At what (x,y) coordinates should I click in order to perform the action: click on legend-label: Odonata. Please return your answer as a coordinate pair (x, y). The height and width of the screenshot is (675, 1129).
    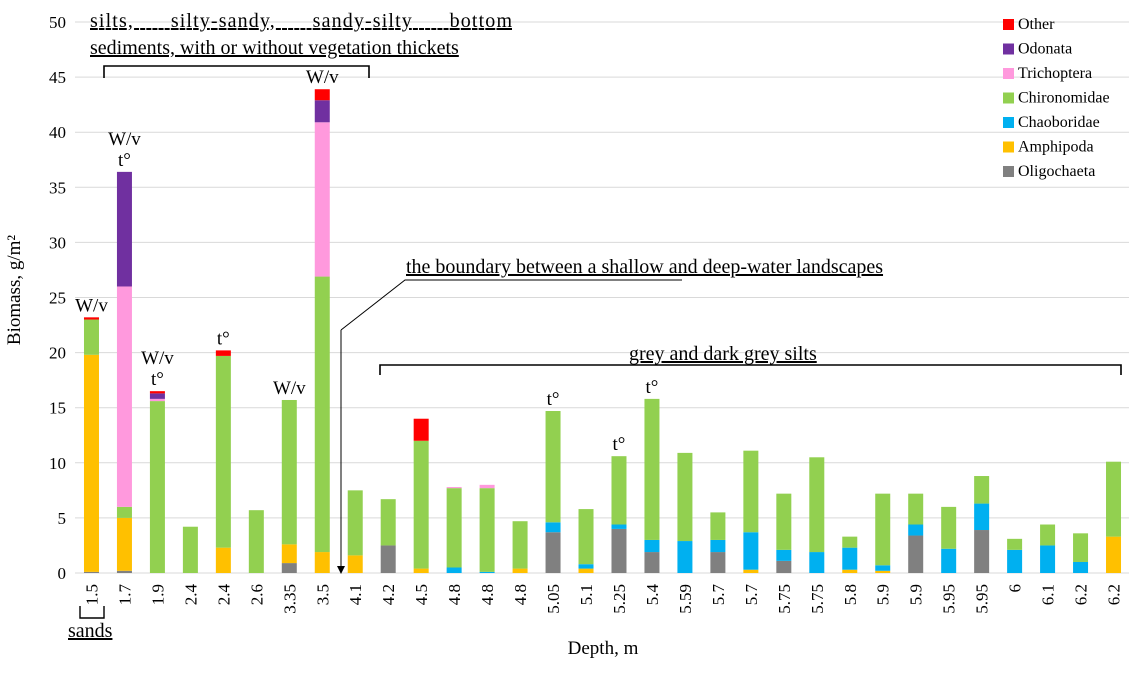
    Looking at the image, I should click on (1045, 49).